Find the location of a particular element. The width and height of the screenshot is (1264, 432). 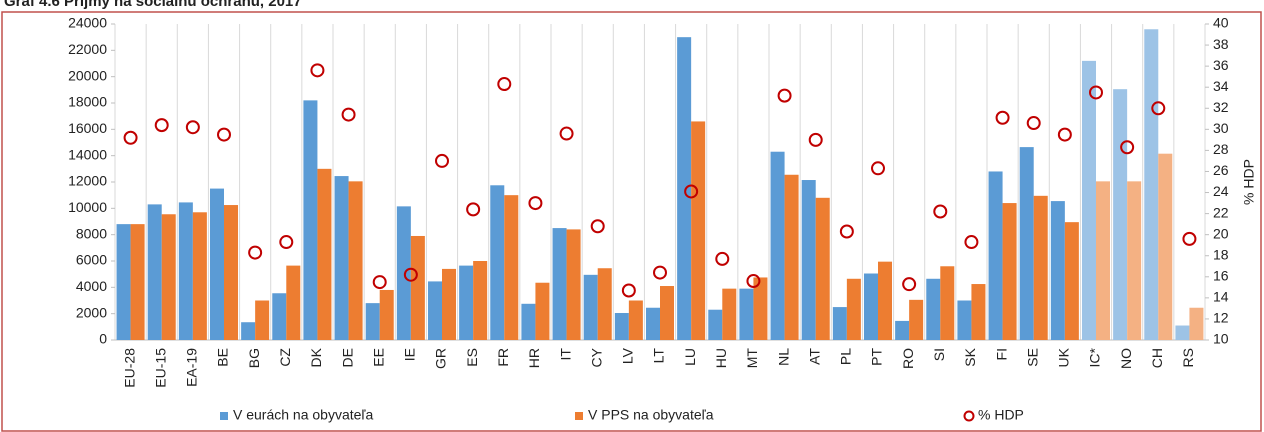

x-tick-label: FR is located at coordinates (503, 357).